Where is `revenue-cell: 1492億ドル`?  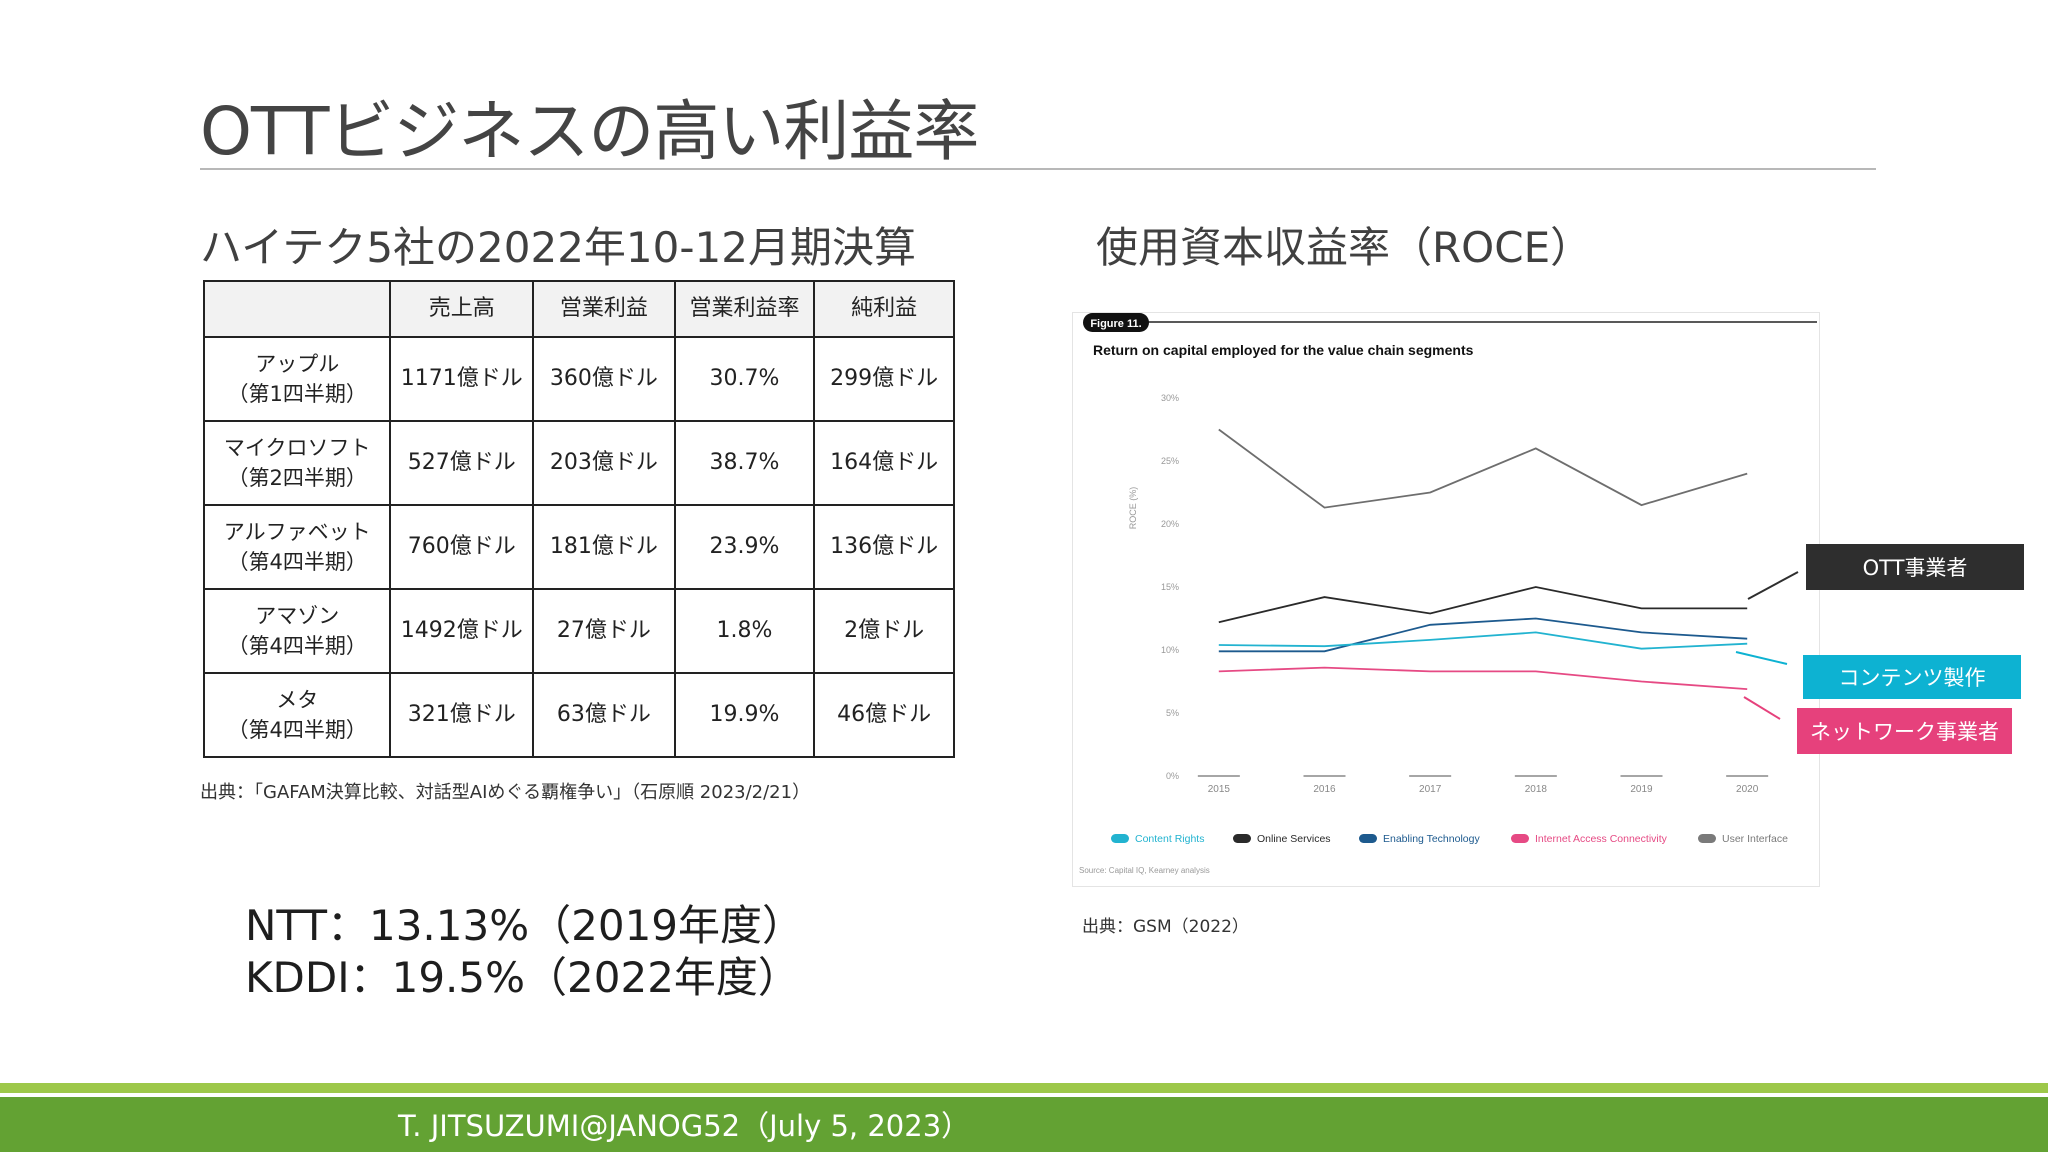
revenue-cell: 1492億ドル is located at coordinates (462, 631).